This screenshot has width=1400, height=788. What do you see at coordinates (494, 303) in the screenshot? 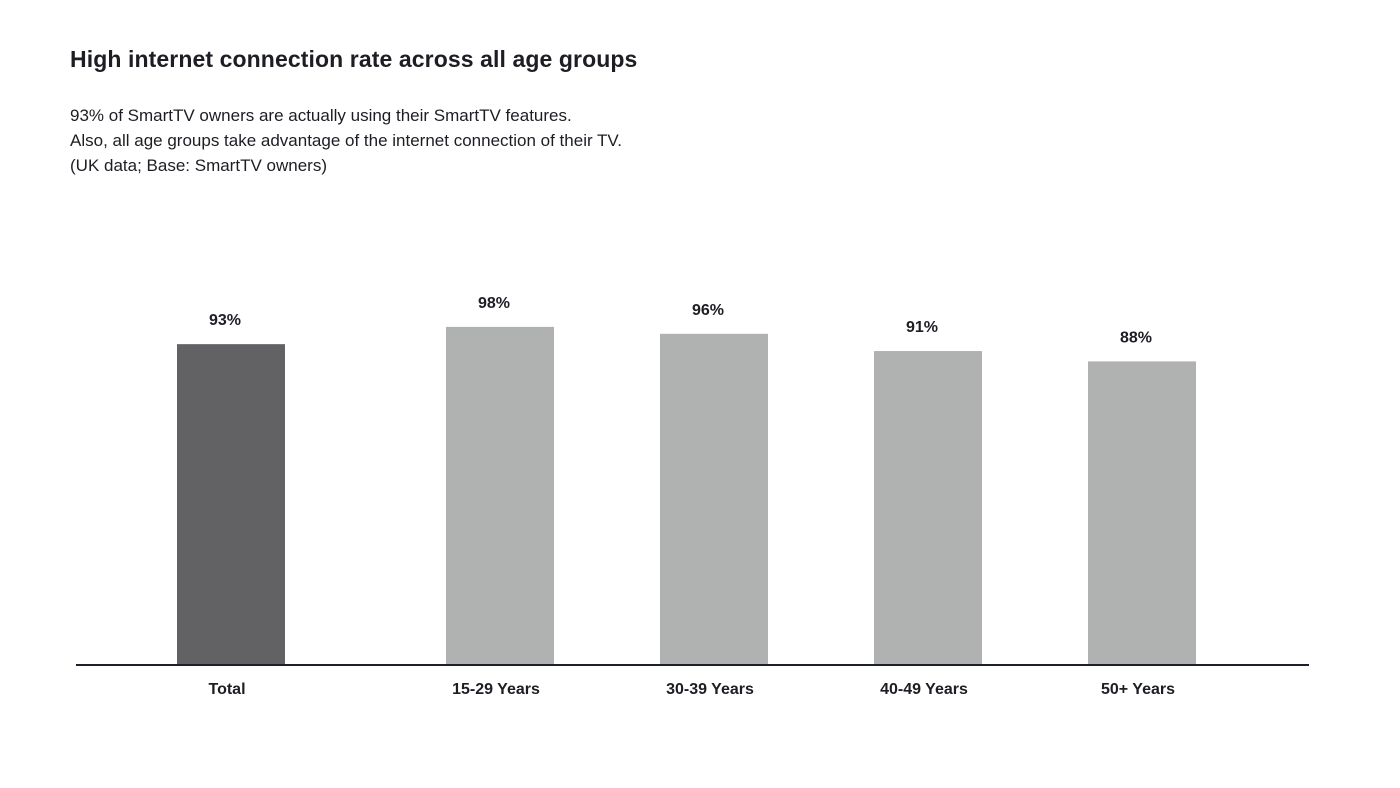
I see `value-label: 98%` at bounding box center [494, 303].